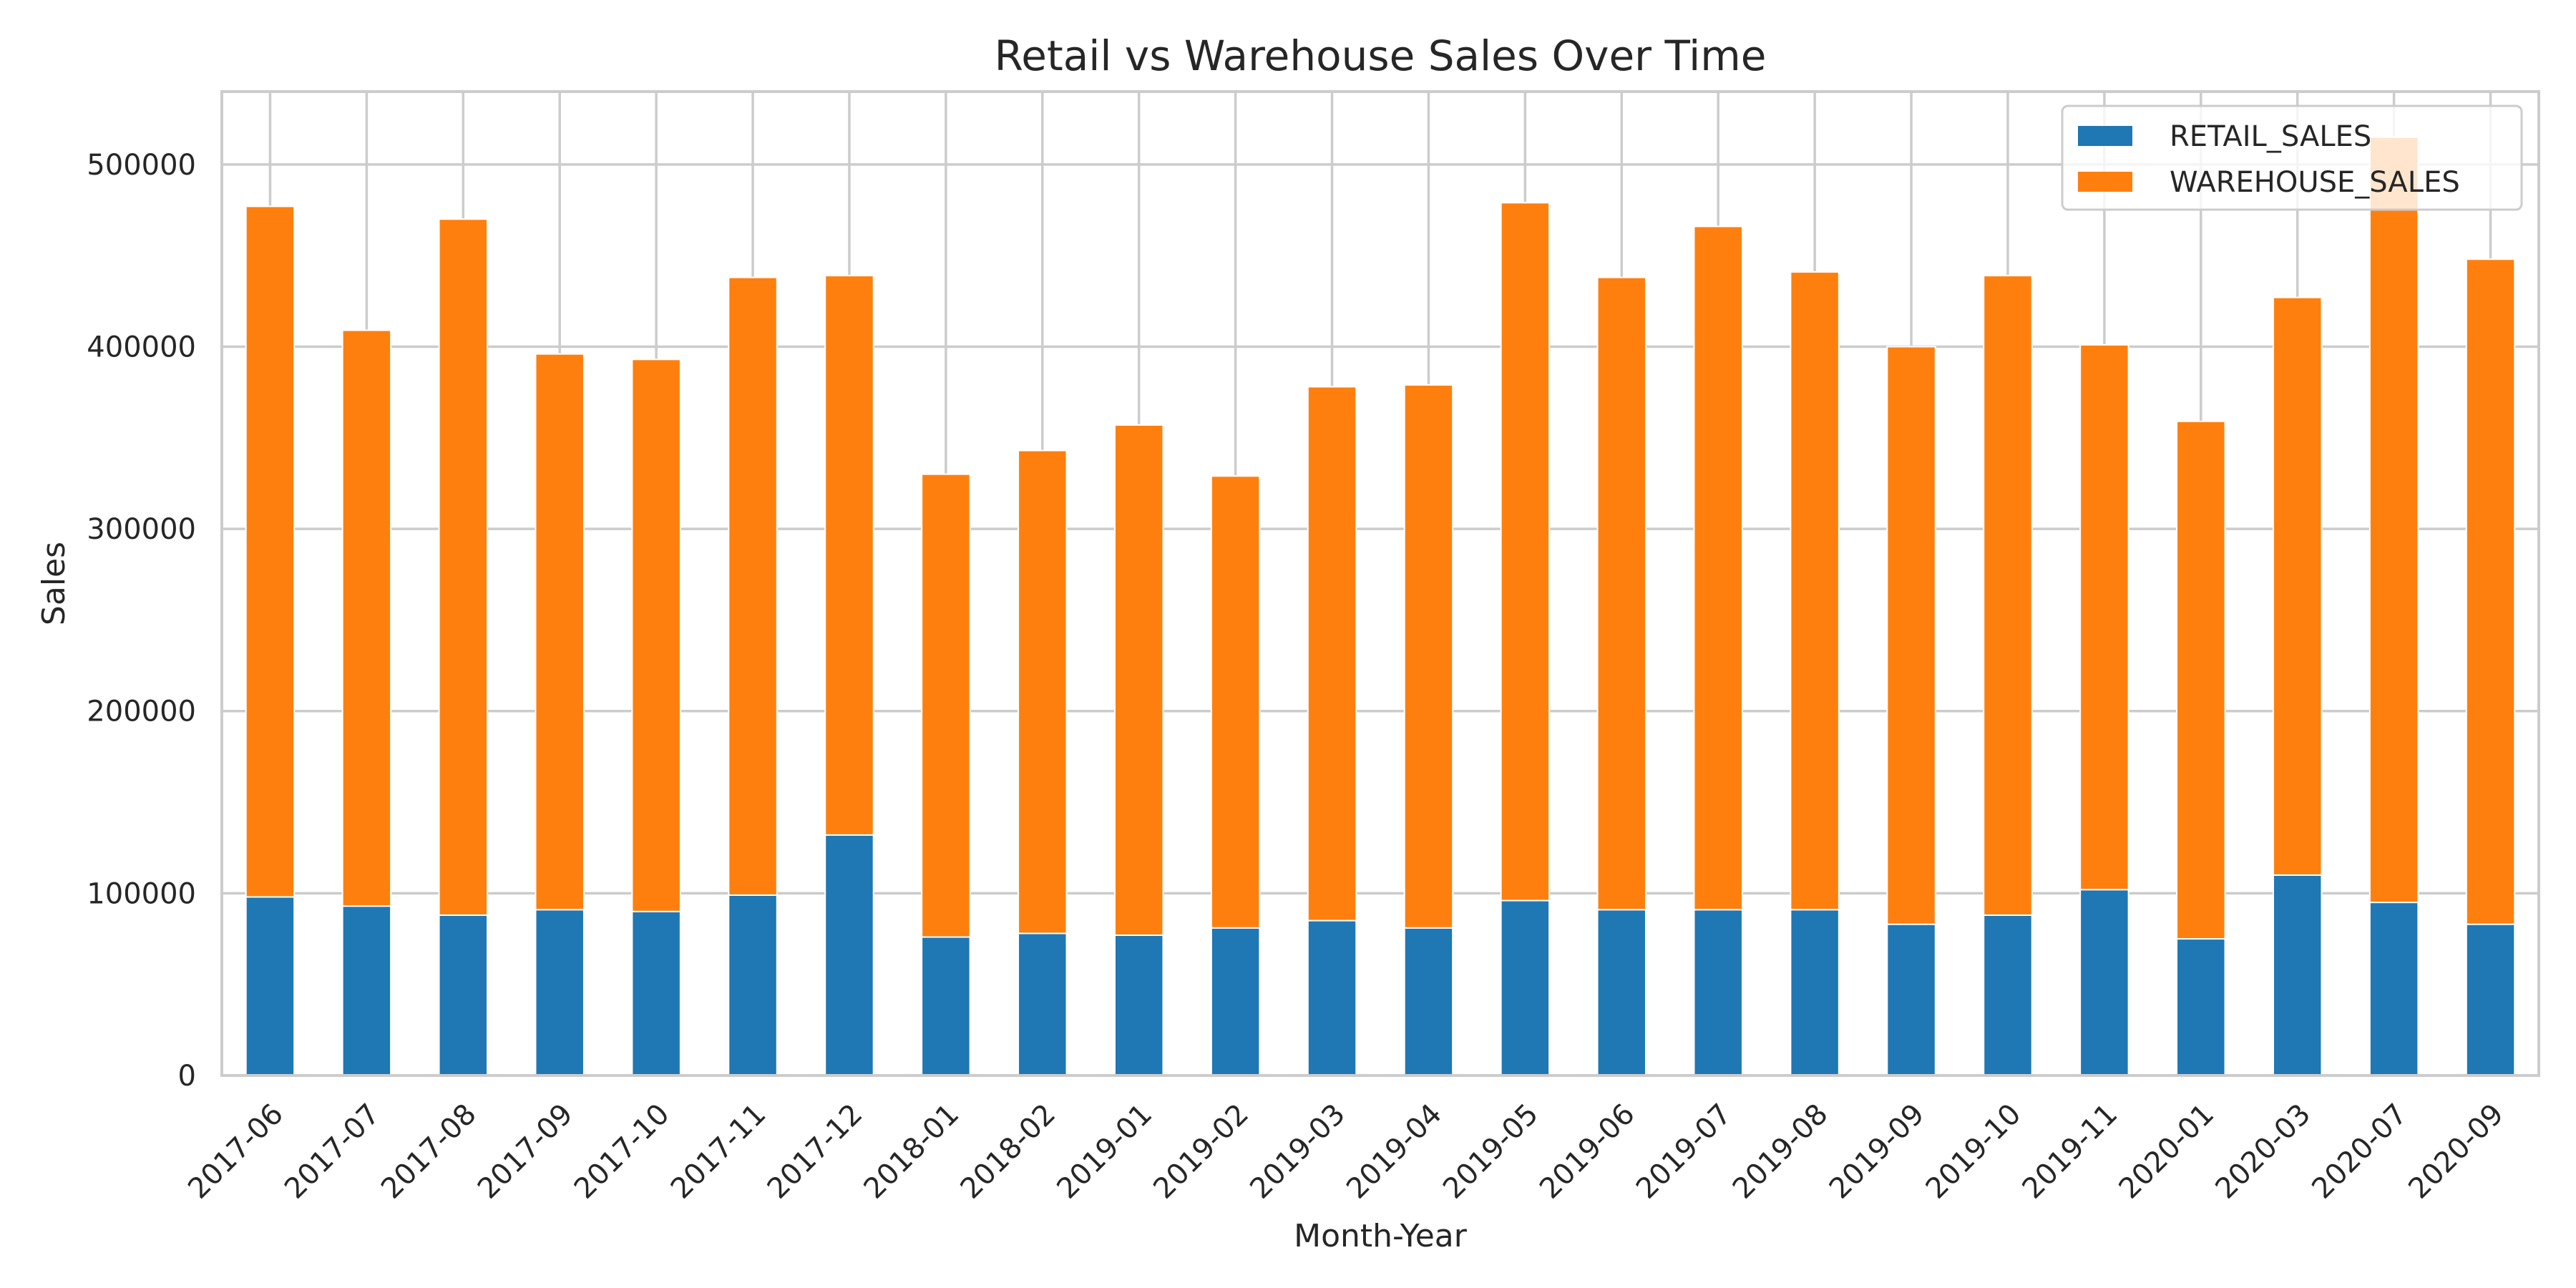 The image size is (2576, 1288). Describe the element at coordinates (1201, 1152) in the screenshot. I see `x-tick-label: 2019-02` at that location.